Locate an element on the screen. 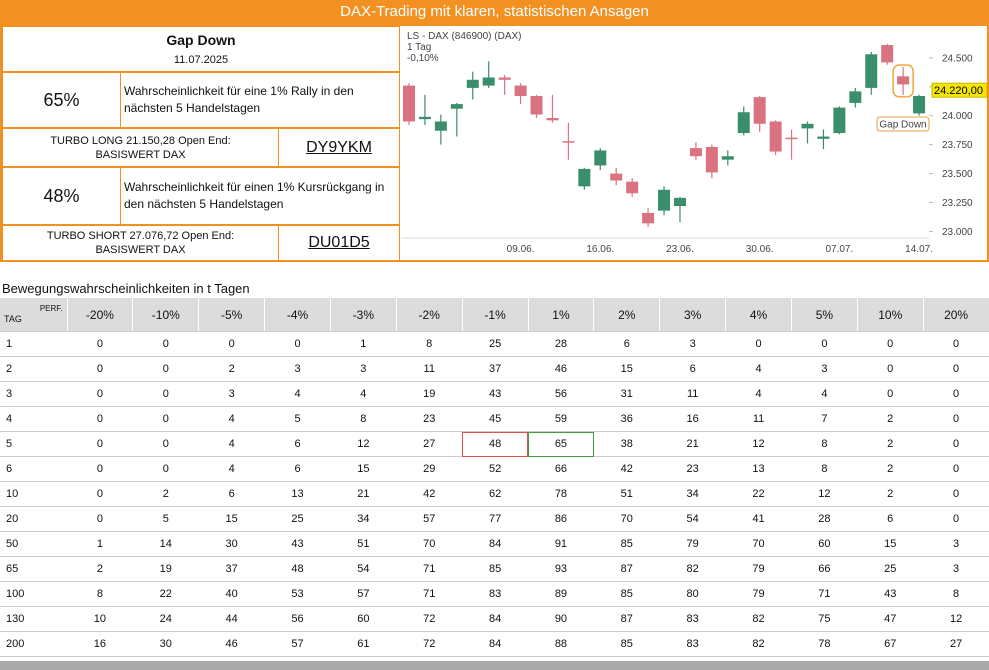  value-cell: 10 is located at coordinates (100, 619).